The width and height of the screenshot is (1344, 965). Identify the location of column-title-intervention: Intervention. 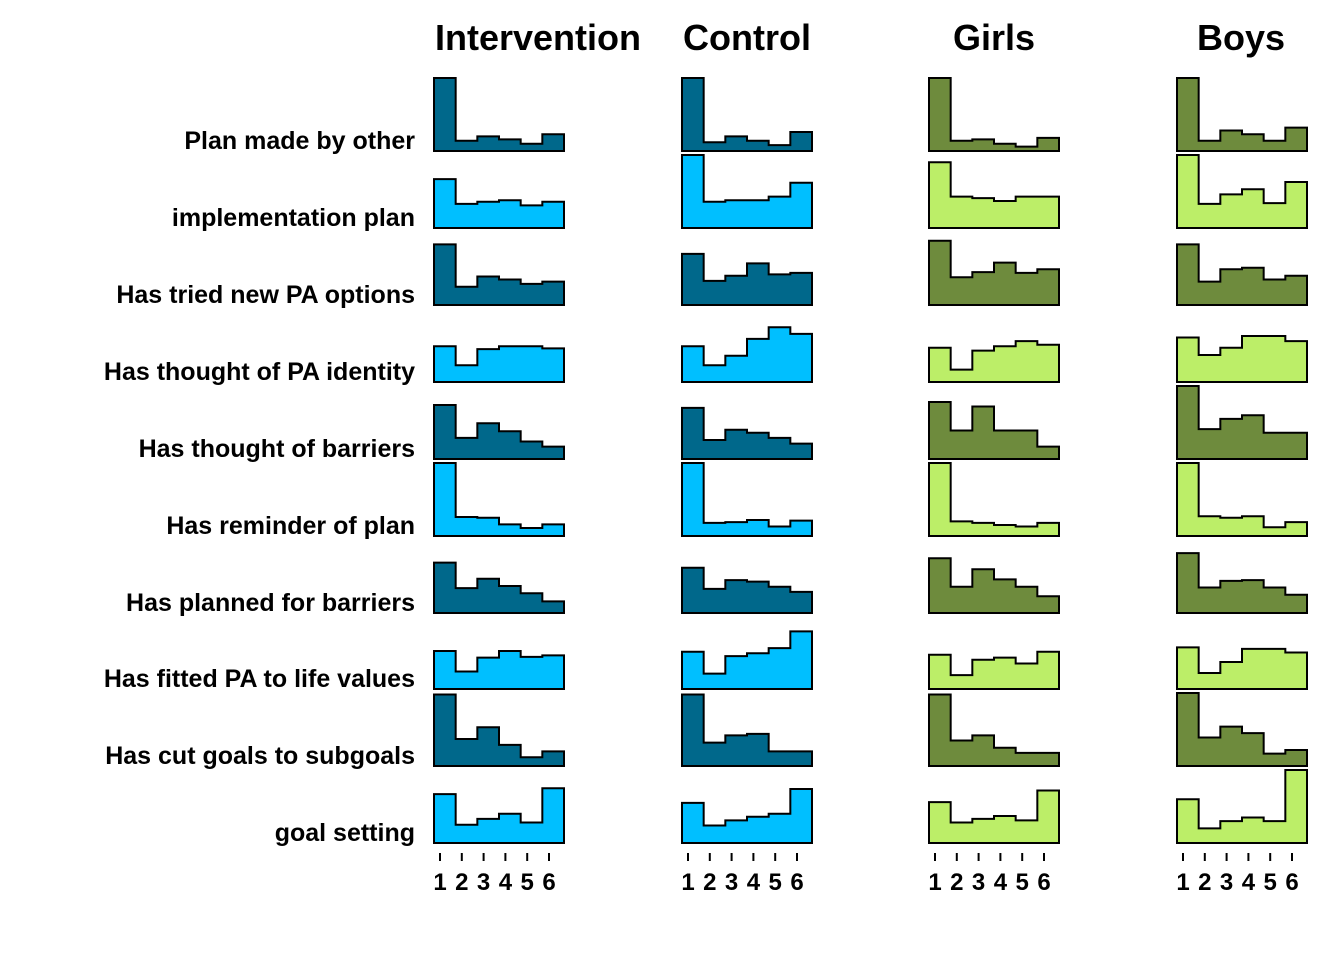
(538, 37).